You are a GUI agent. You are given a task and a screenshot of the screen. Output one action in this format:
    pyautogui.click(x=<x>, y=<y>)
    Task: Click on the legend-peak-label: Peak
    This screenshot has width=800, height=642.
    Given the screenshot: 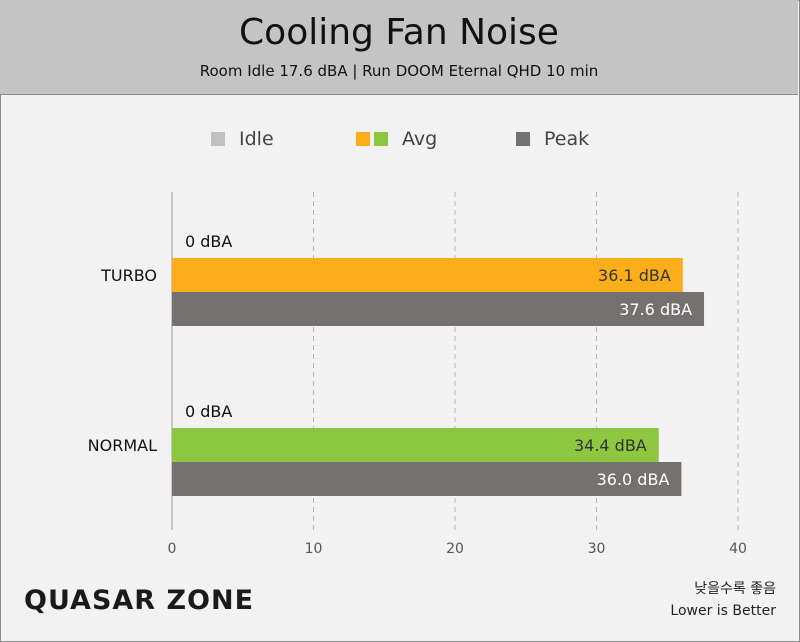 What is the action you would take?
    pyautogui.click(x=567, y=139)
    